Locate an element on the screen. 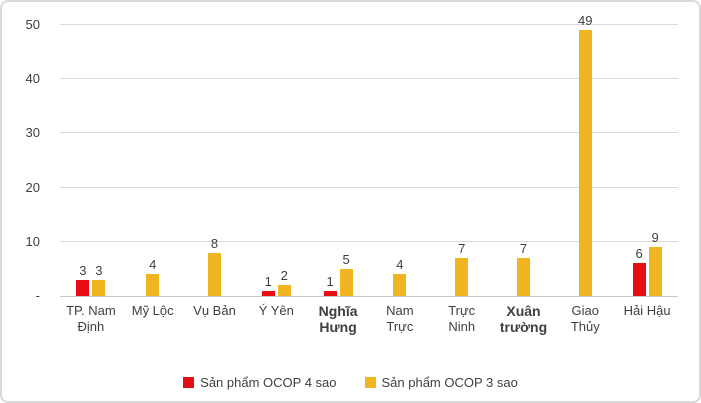 This screenshot has width=701, height=403. y-tick-label: 30 is located at coordinates (32, 132).